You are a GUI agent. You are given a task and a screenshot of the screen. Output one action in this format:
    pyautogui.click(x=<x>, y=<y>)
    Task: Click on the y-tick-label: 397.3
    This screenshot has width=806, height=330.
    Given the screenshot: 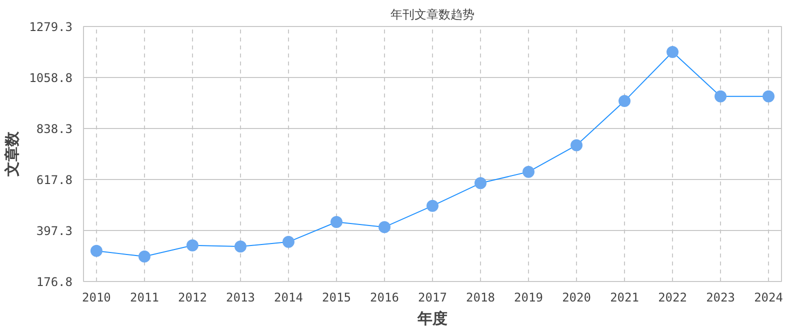 What is the action you would take?
    pyautogui.click(x=54, y=231)
    